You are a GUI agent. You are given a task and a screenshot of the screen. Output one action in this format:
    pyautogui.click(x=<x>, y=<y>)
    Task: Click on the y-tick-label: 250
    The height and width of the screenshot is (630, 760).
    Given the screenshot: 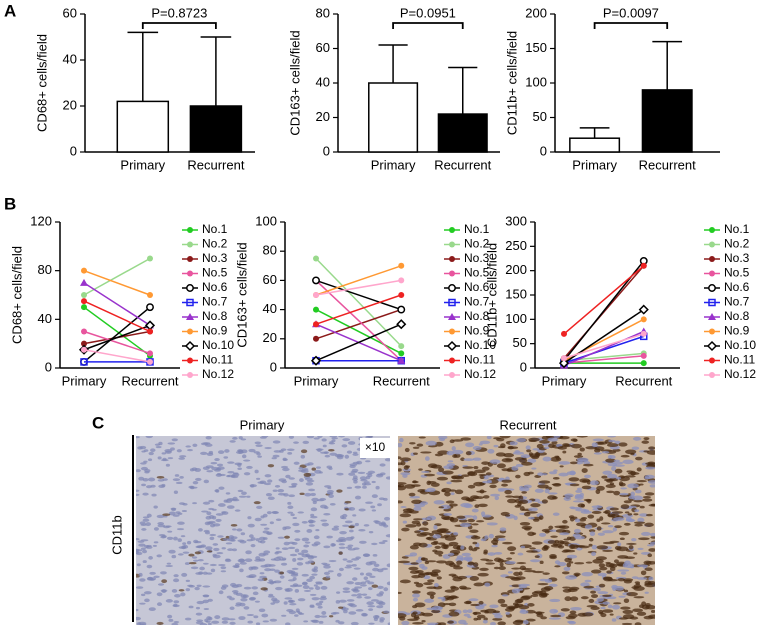 What is the action you would take?
    pyautogui.click(x=516, y=245)
    